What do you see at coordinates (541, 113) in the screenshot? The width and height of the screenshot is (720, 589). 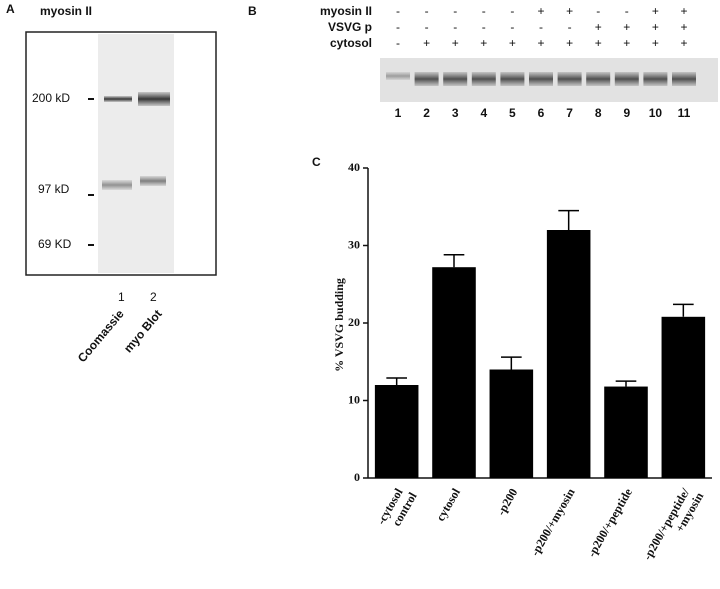 I see `lane-number: 6` at bounding box center [541, 113].